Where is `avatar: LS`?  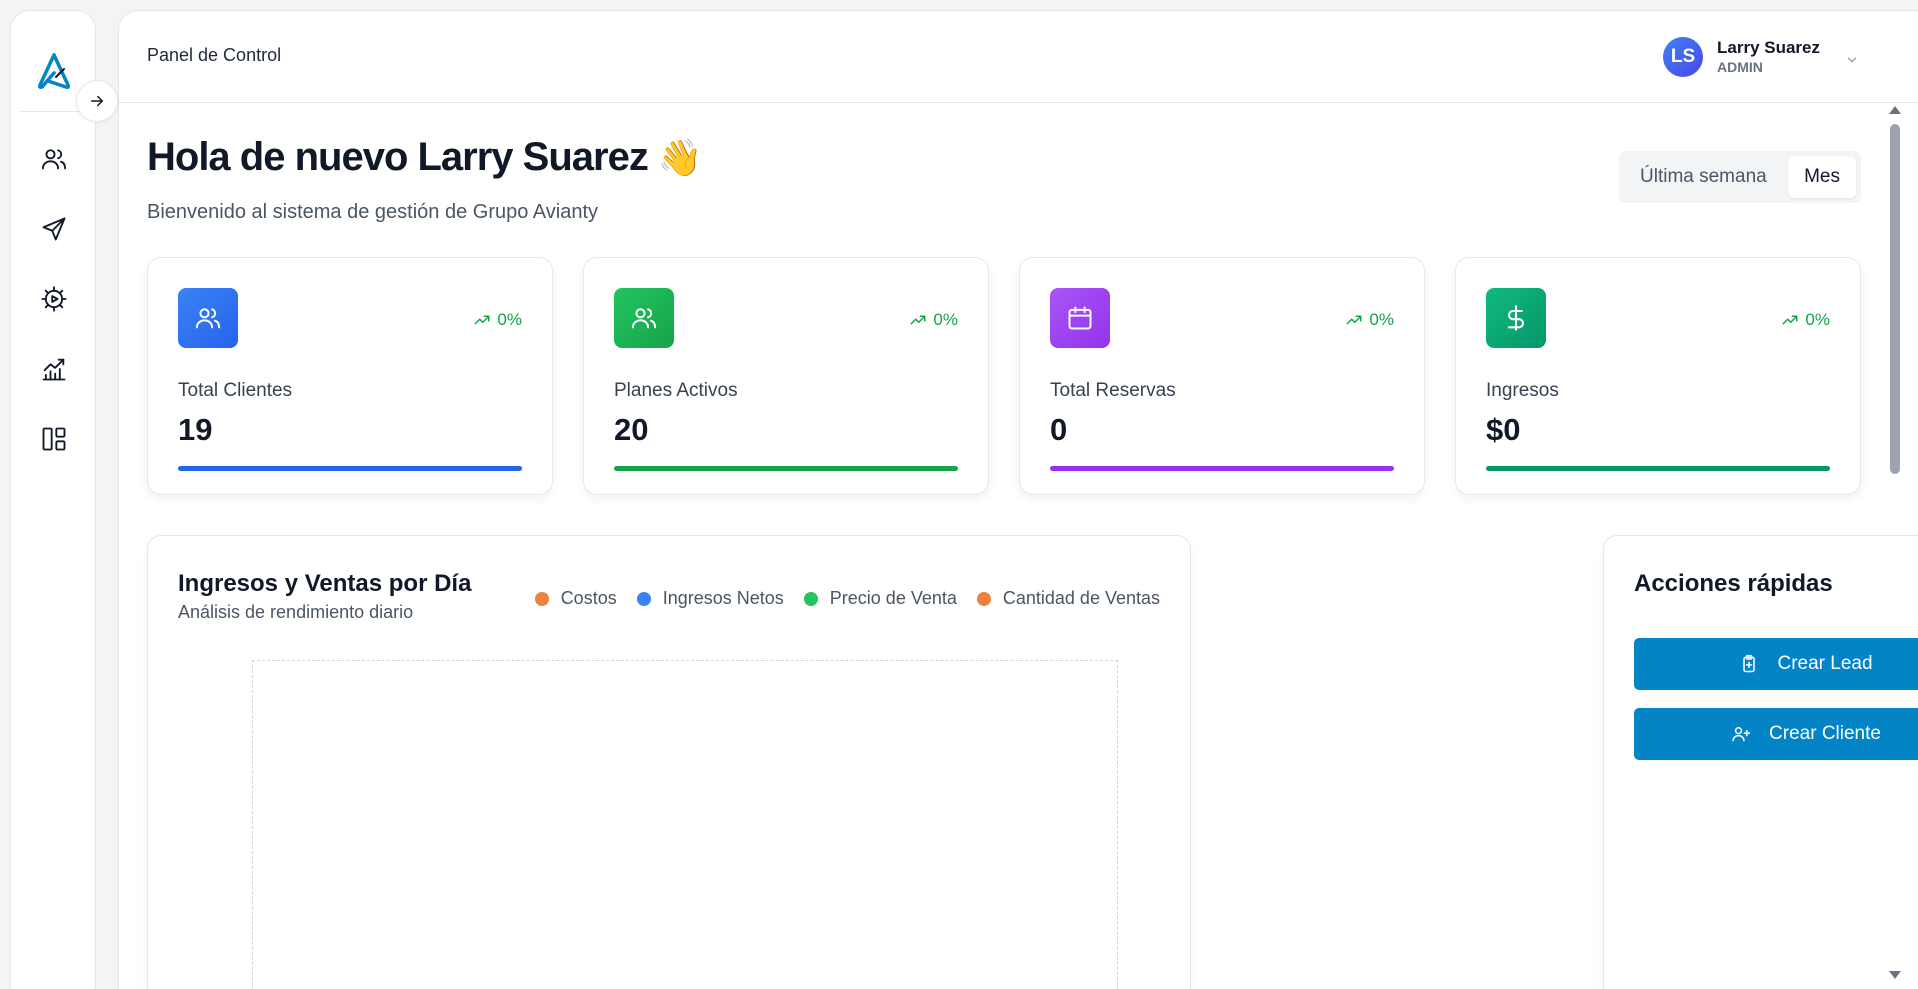 avatar: LS is located at coordinates (1683, 57).